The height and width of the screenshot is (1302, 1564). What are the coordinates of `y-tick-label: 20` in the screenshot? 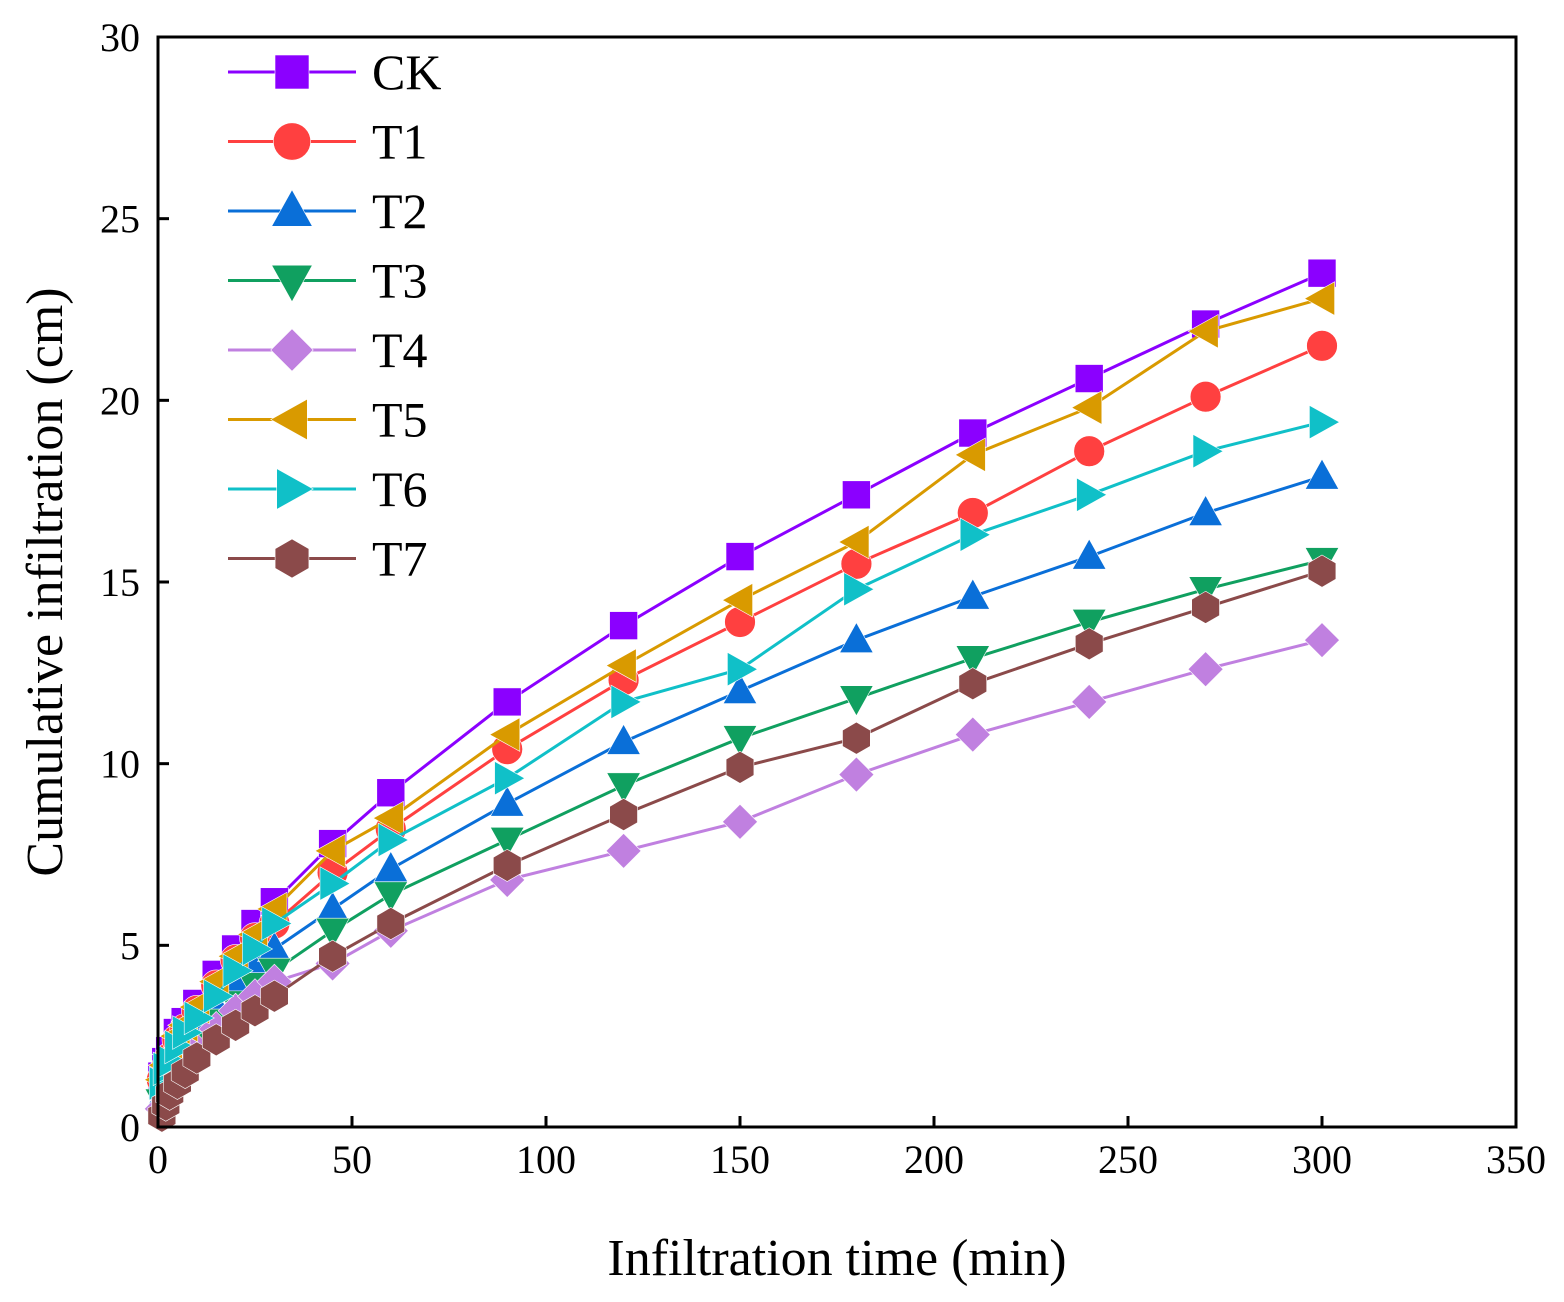 It's located at (120, 400).